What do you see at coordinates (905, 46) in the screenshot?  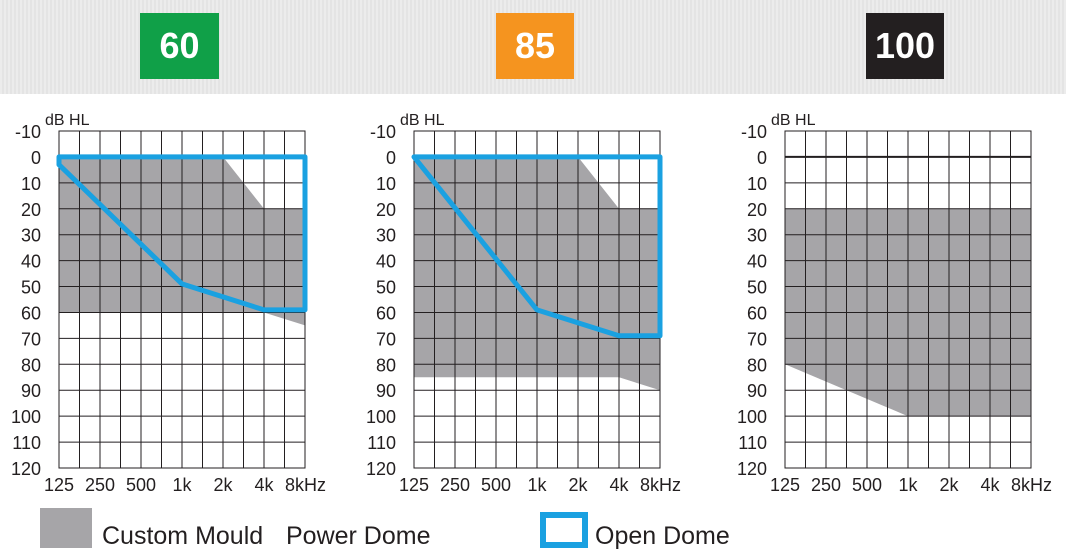 I see `gain-badge-100: 100` at bounding box center [905, 46].